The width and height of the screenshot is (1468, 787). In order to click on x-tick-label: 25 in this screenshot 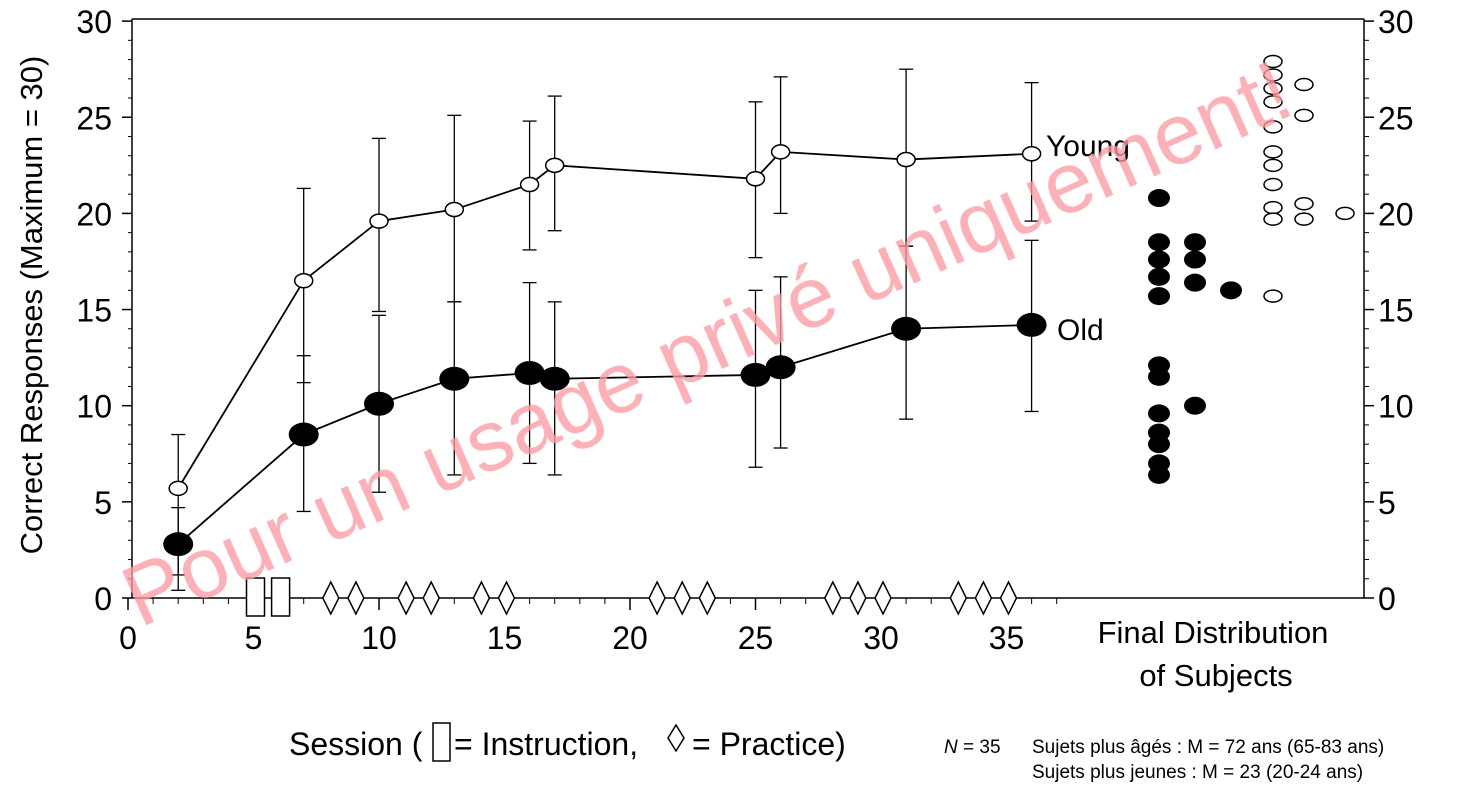, I will do `click(756, 638)`.